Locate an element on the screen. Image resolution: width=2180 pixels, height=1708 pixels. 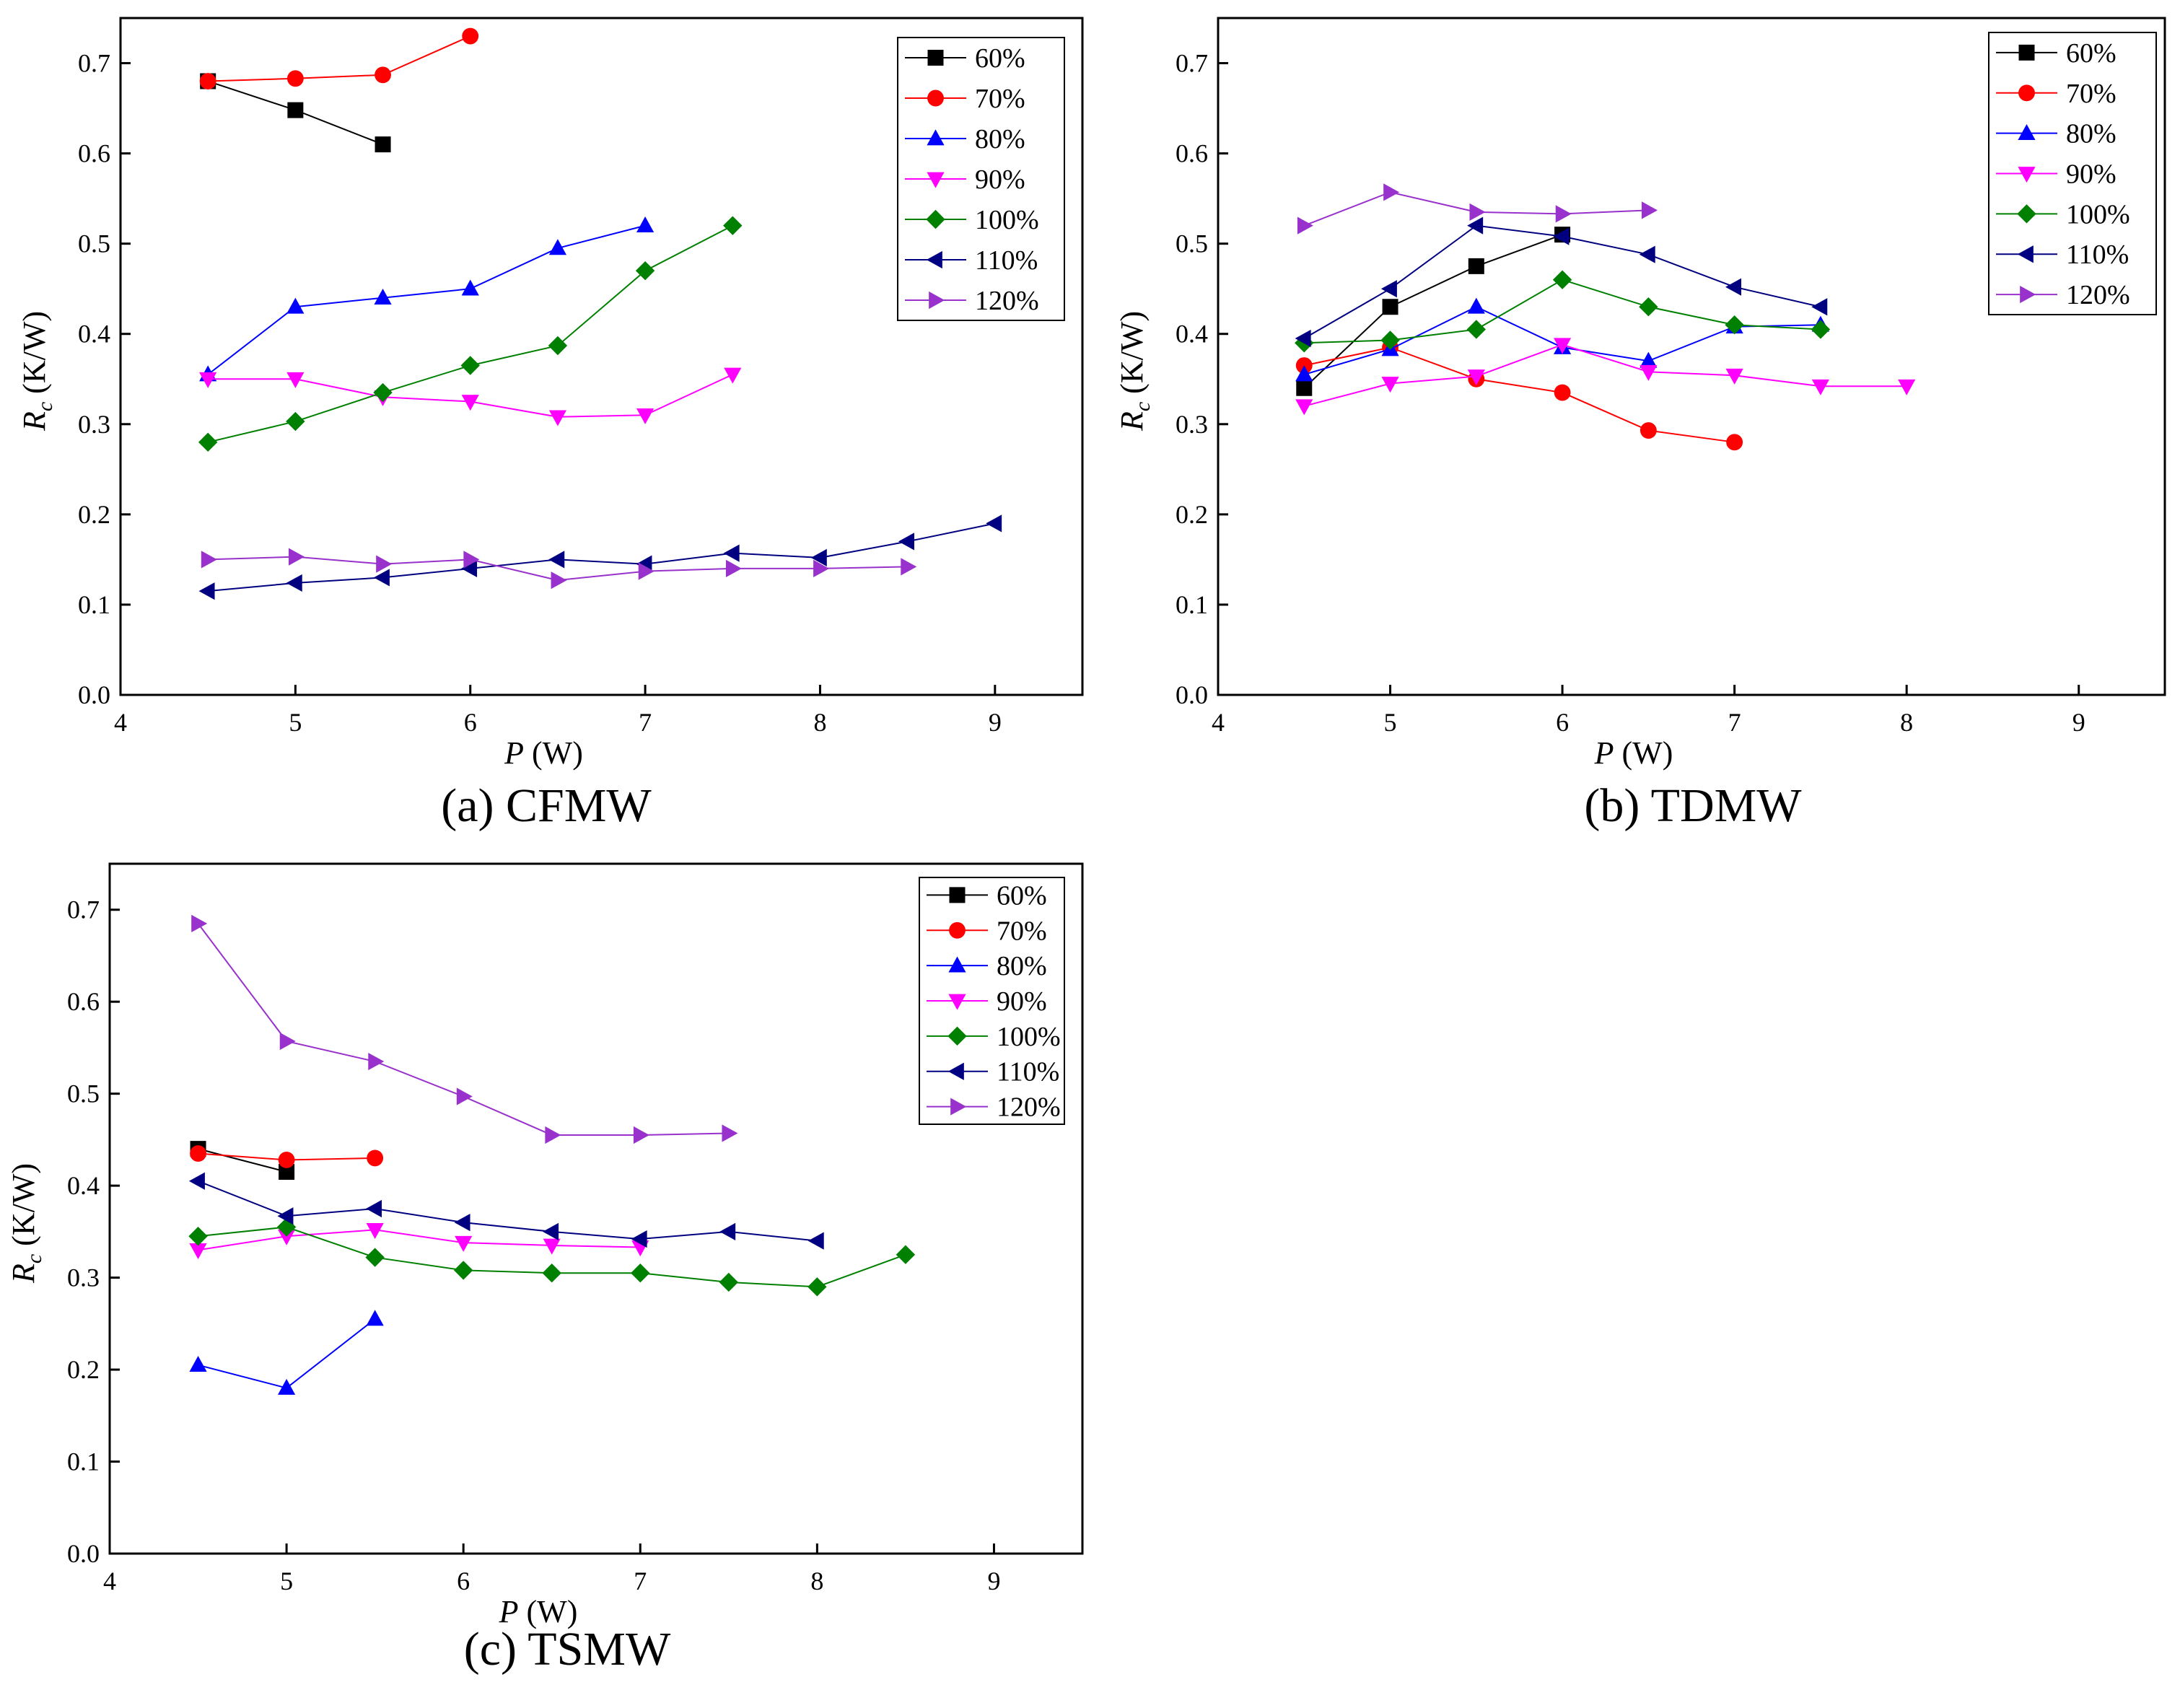
legend-label: 80% is located at coordinates (1000, 139).